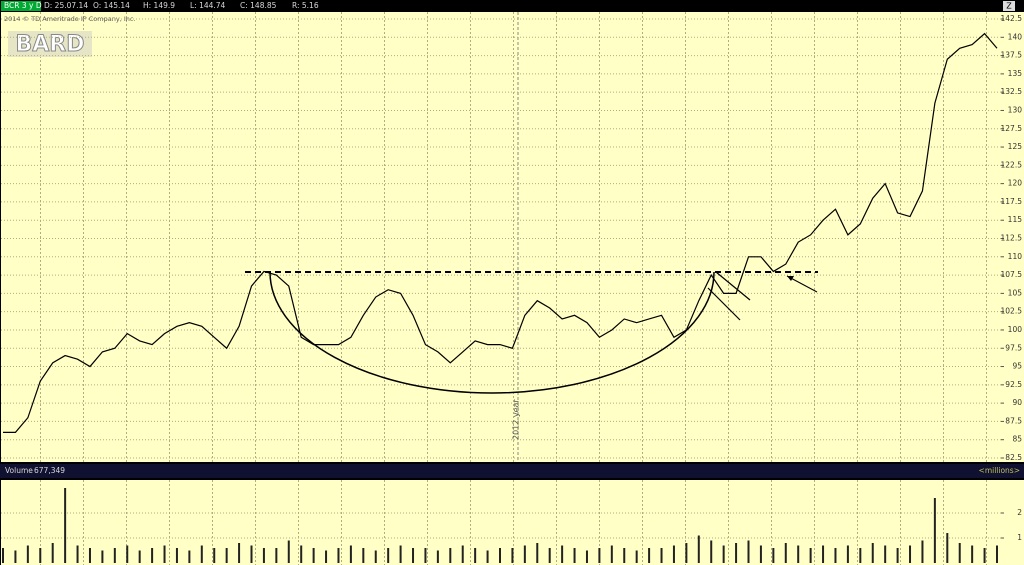  What do you see at coordinates (1012, 311) in the screenshot?
I see `y-tick-label: 102.5` at bounding box center [1012, 311].